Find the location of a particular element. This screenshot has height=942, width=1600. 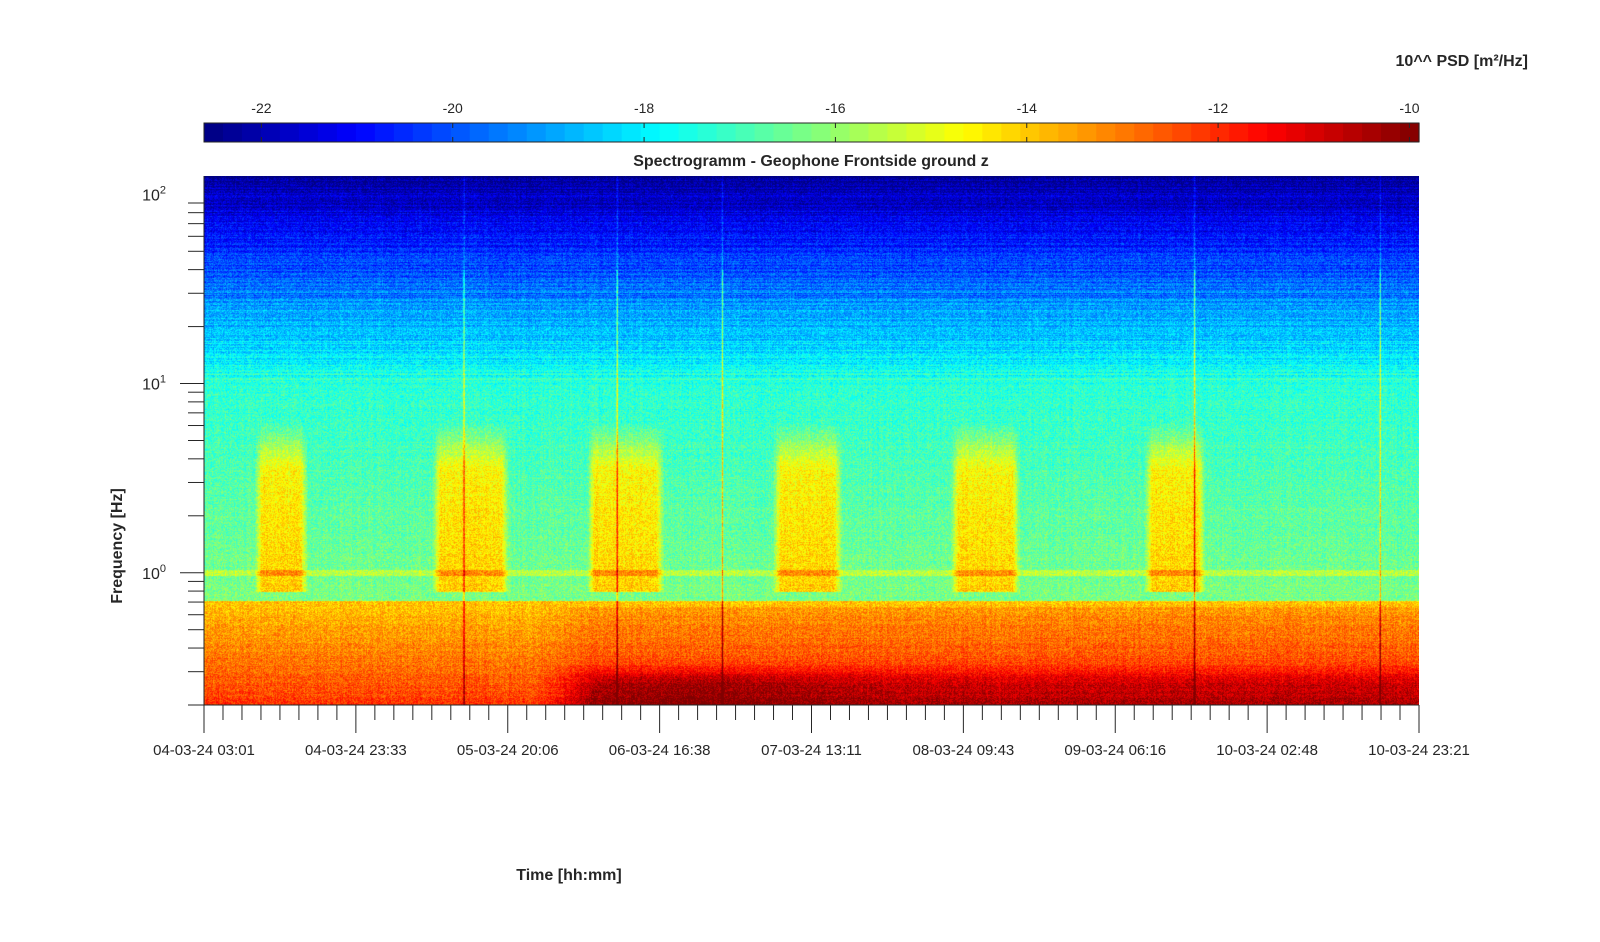

x-tick-label: 04-03-24 23:33 is located at coordinates (356, 750).